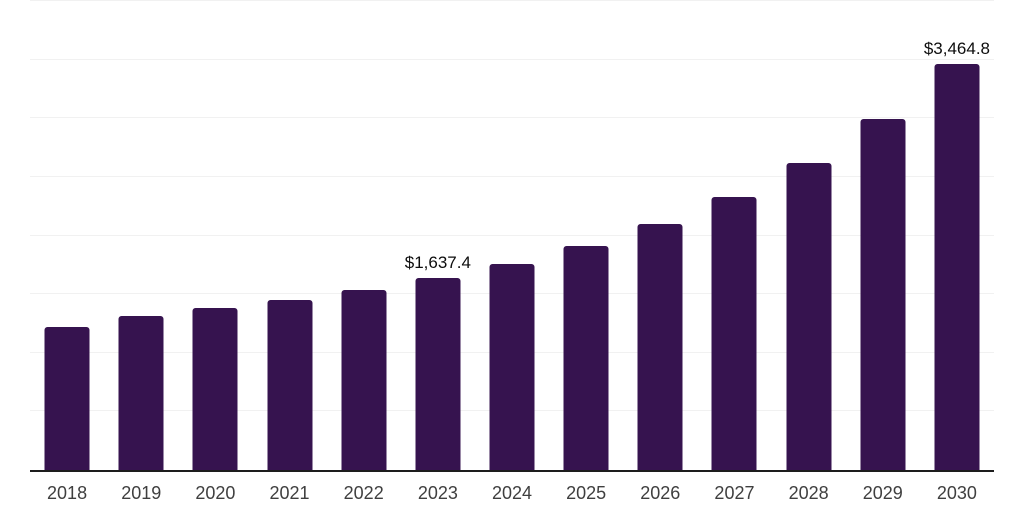 The image size is (1024, 512). Describe the element at coordinates (957, 266) in the screenshot. I see `bar-2030` at that location.